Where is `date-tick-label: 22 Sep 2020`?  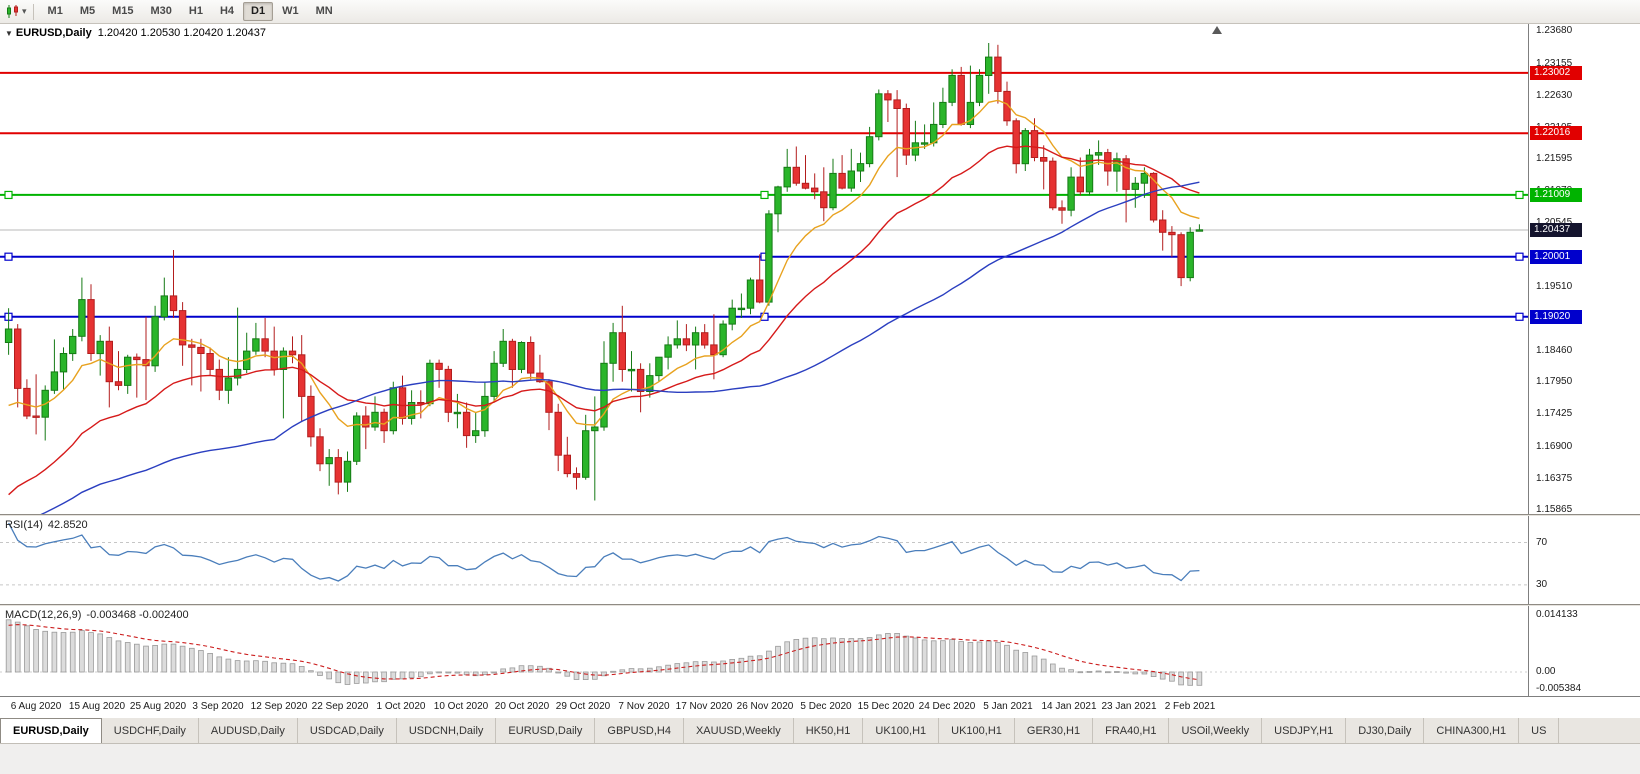
date-tick-label: 22 Sep 2020 is located at coordinates (340, 706).